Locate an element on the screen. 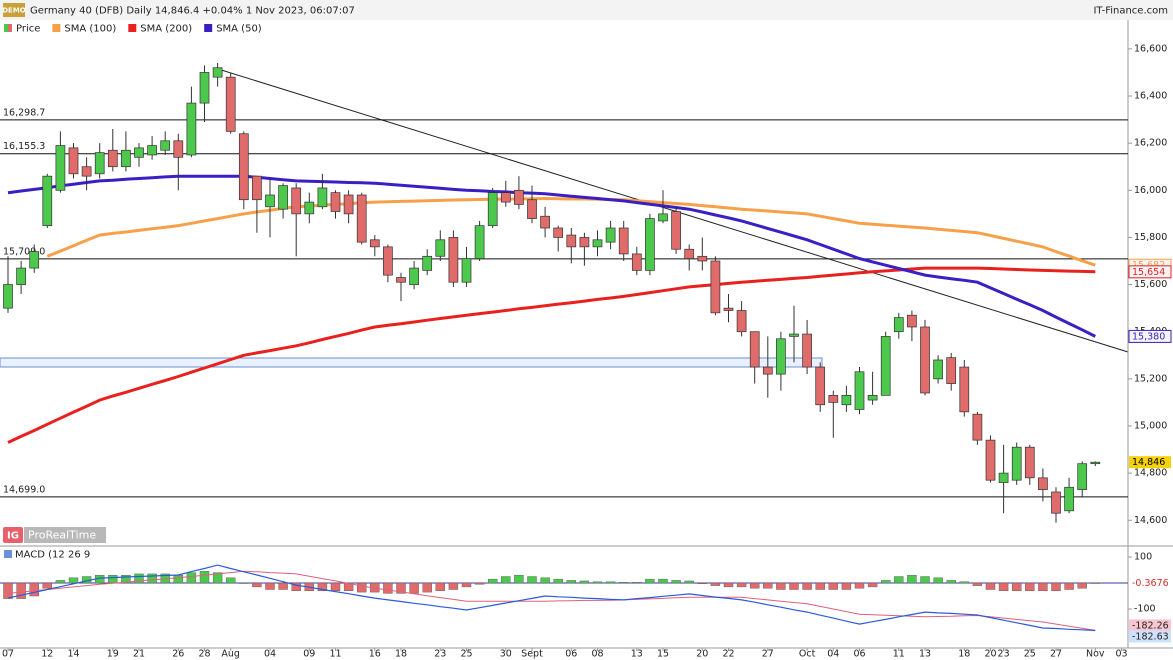  y-tick-label: 16,200 is located at coordinates (1150, 143).